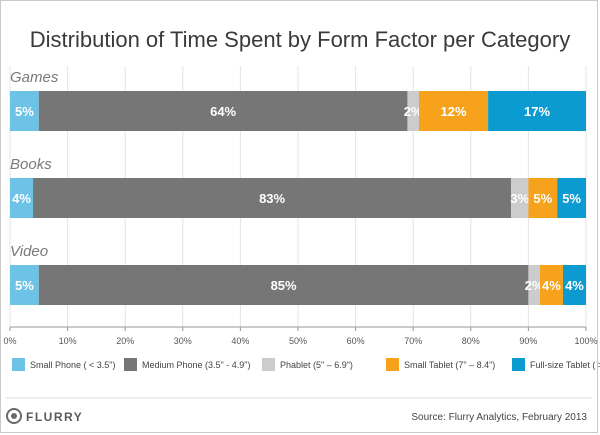 This screenshot has width=600, height=435. I want to click on x-tick-label: 80%, so click(471, 341).